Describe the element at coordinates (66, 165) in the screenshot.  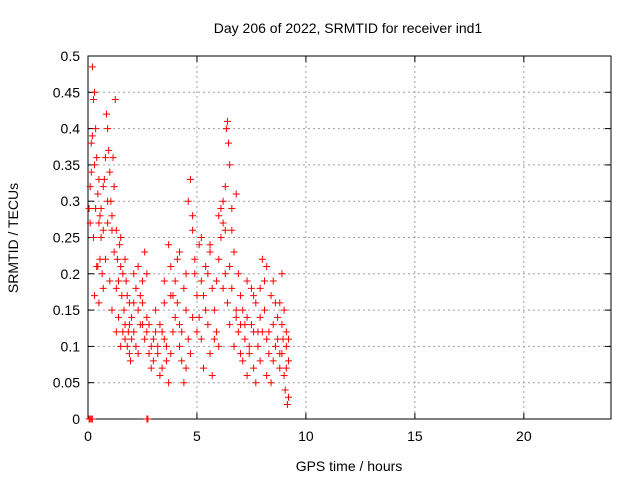
I see `y-tick-label: 0.35` at that location.